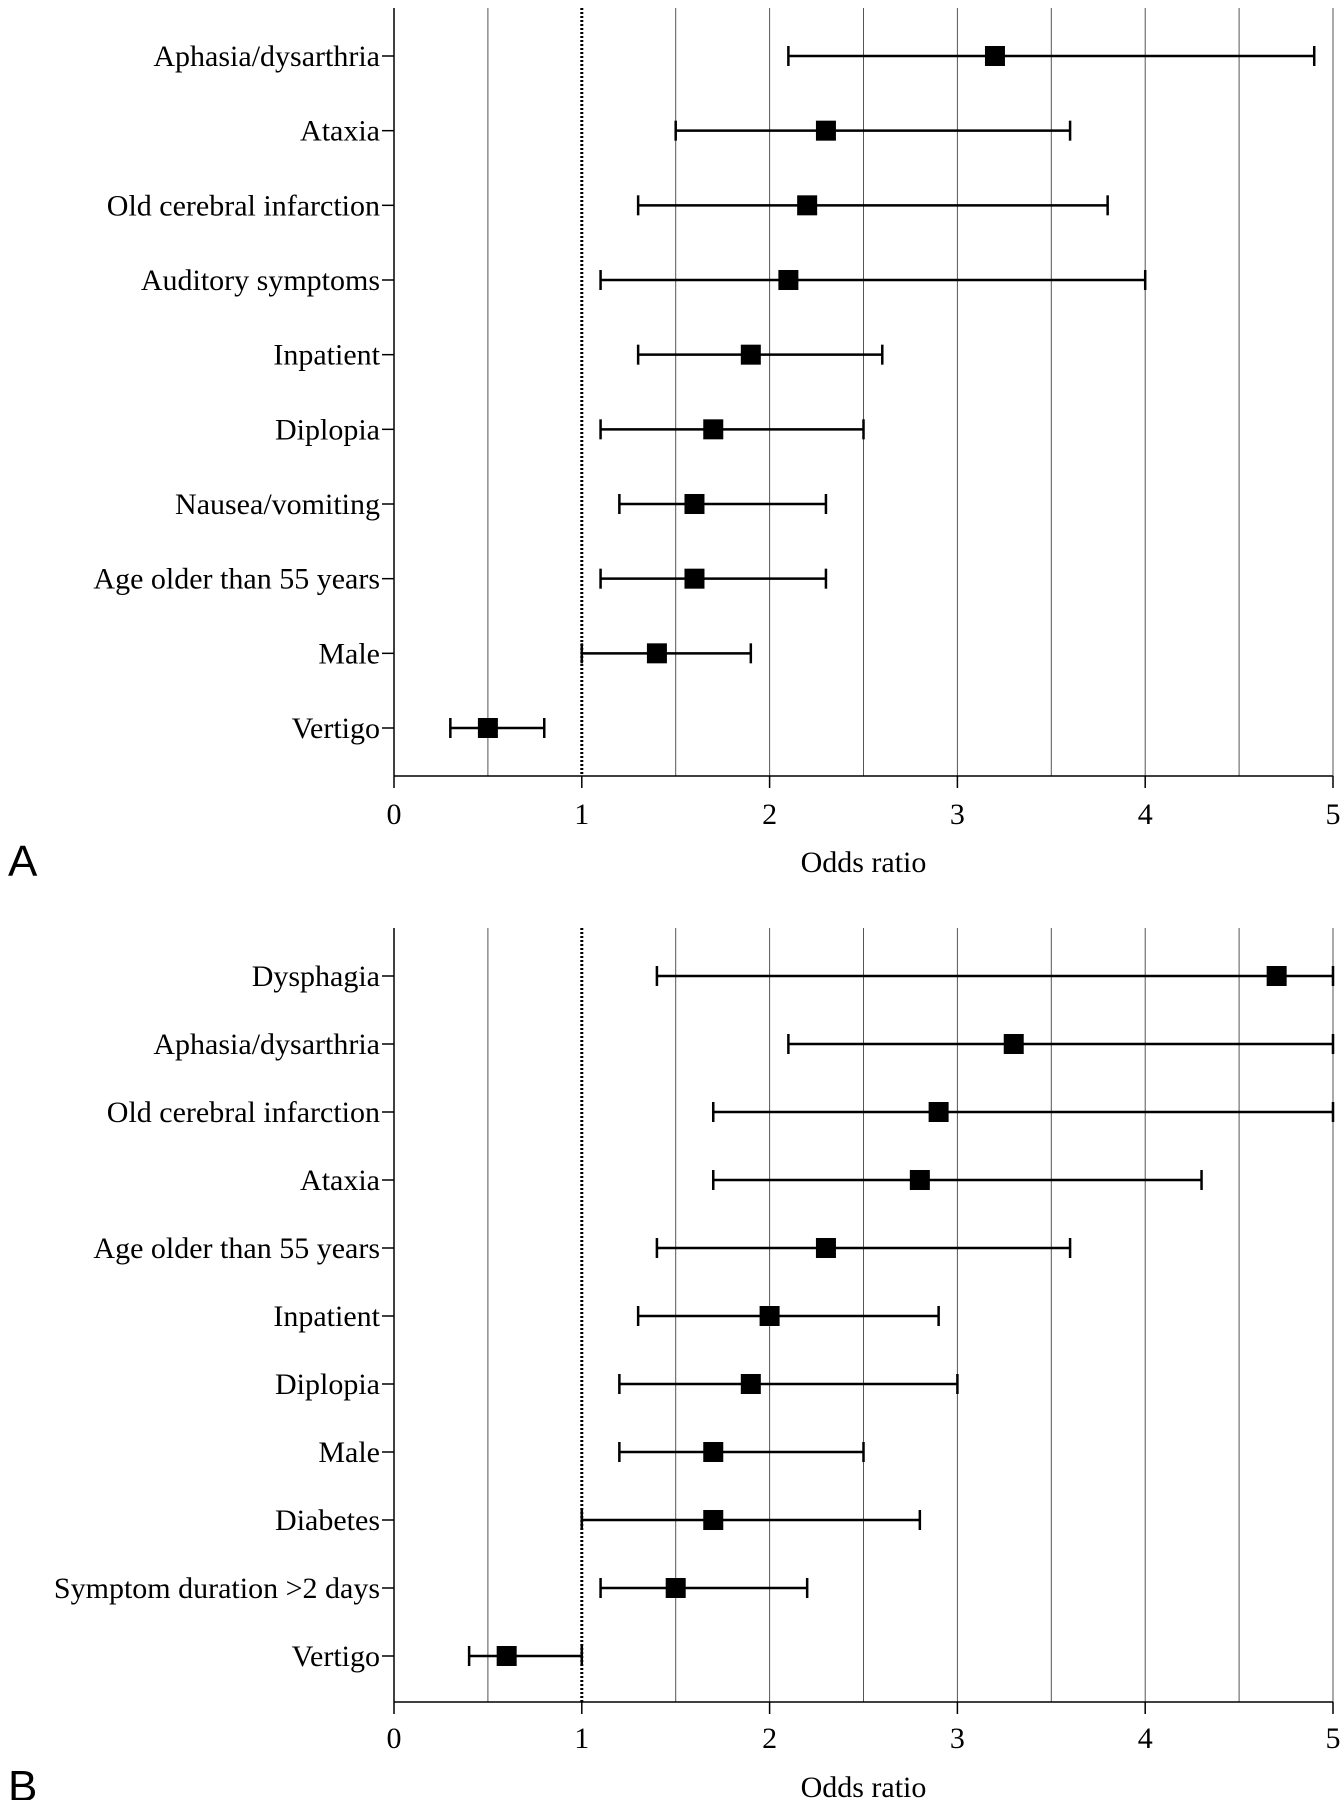 Image resolution: width=1344 pixels, height=1800 pixels. What do you see at coordinates (277, 504) in the screenshot?
I see `row-label: Nausea/vomiting` at bounding box center [277, 504].